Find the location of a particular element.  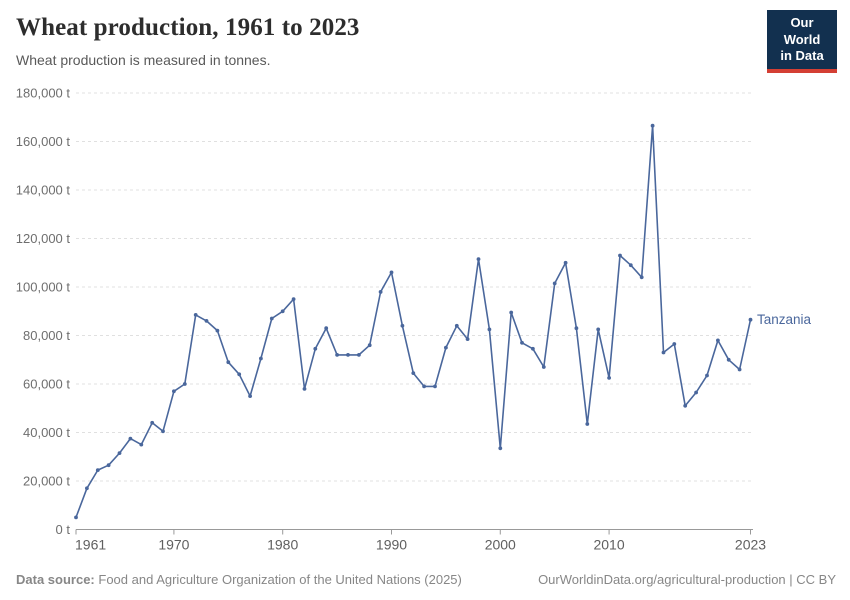

owid-logo-line2: in Data is located at coordinates (802, 56).